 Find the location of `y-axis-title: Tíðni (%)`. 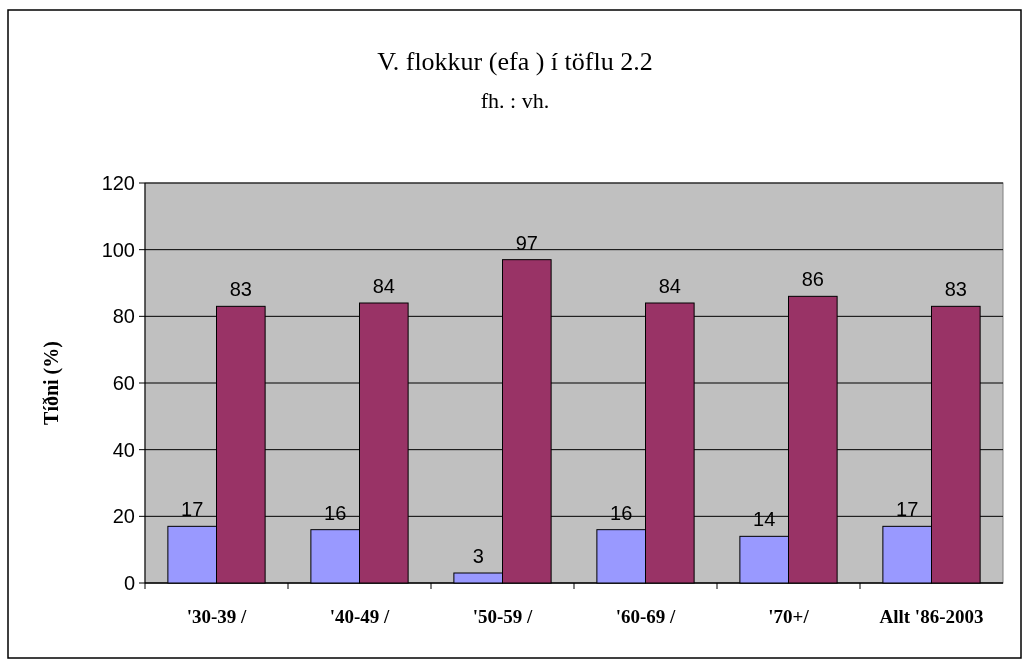

y-axis-title: Tíðni (%) is located at coordinates (51, 383).